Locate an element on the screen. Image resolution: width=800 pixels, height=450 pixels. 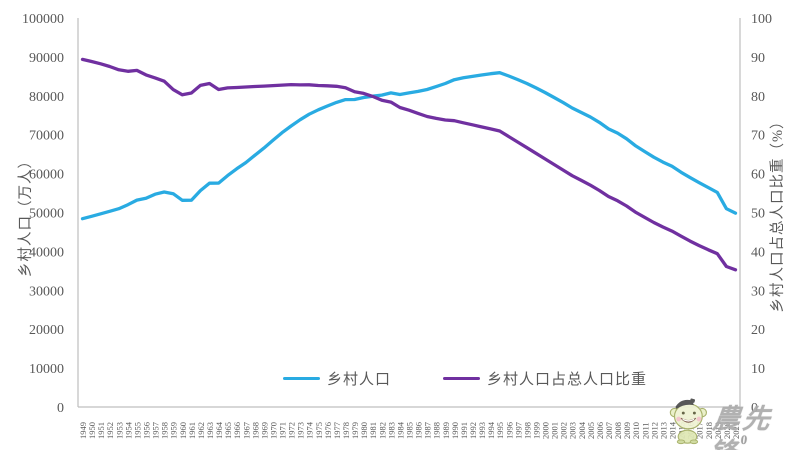
x-axis-tick-label: 1986 is located at coordinates (419, 430).